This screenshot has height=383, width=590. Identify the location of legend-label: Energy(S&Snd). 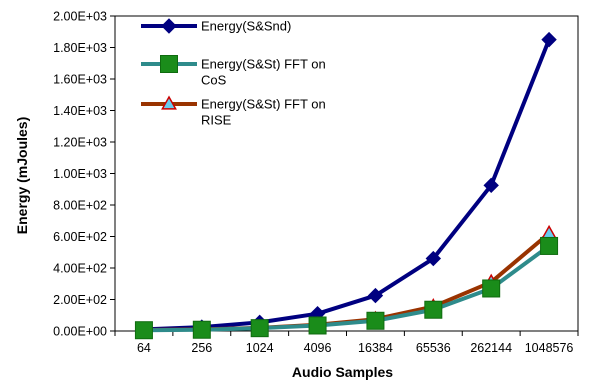
(246, 26).